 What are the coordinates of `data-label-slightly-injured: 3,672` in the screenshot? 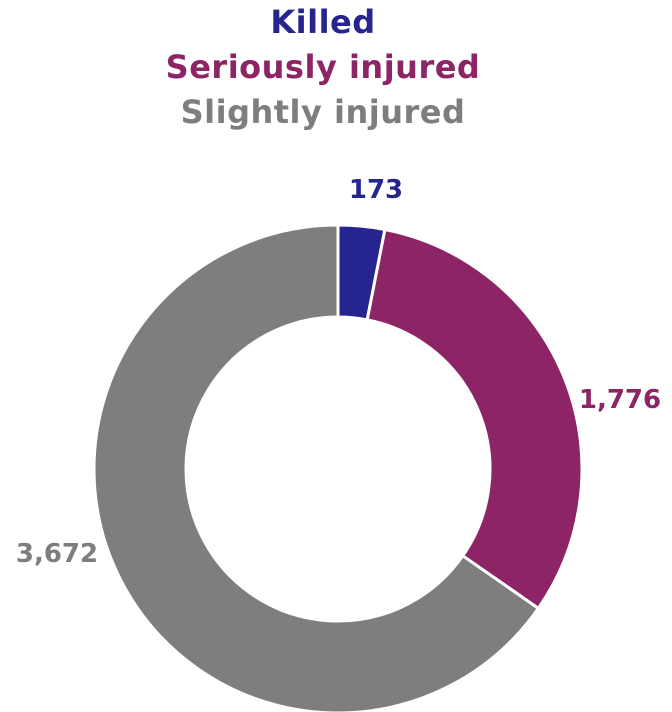 It's located at (57, 554).